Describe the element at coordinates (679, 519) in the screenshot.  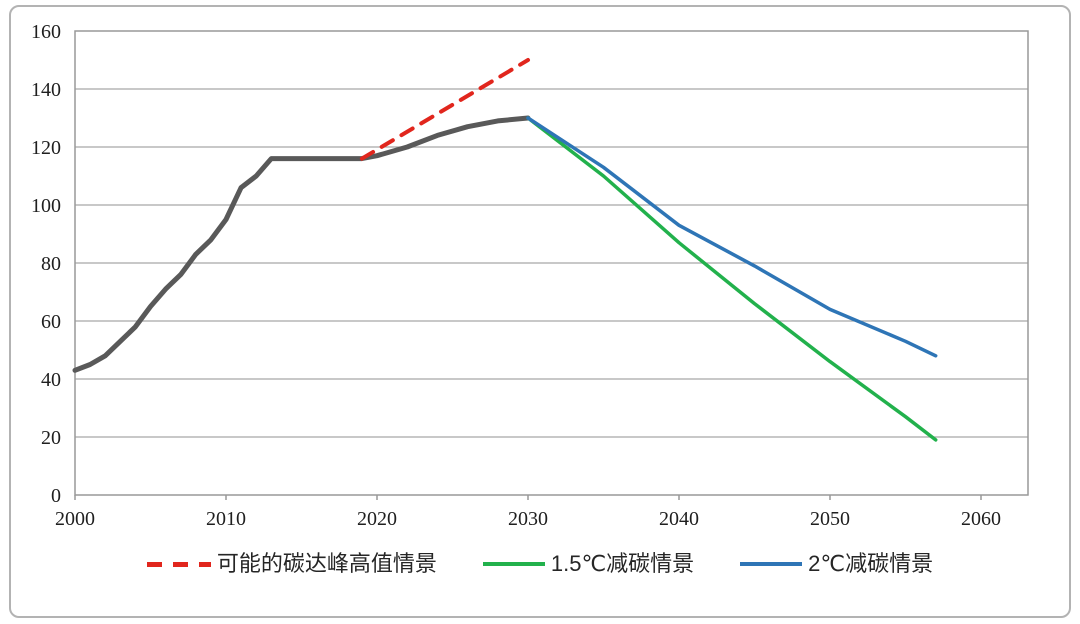
I see `x-tick-label-2040: 2040` at that location.